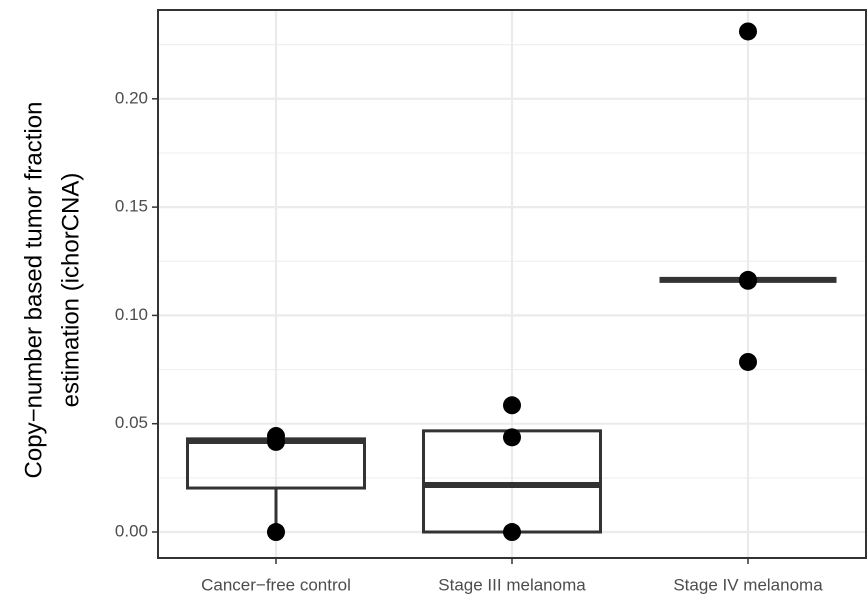 The image size is (867, 605). I want to click on x-tick-label: Cancer−free control, so click(276, 584).